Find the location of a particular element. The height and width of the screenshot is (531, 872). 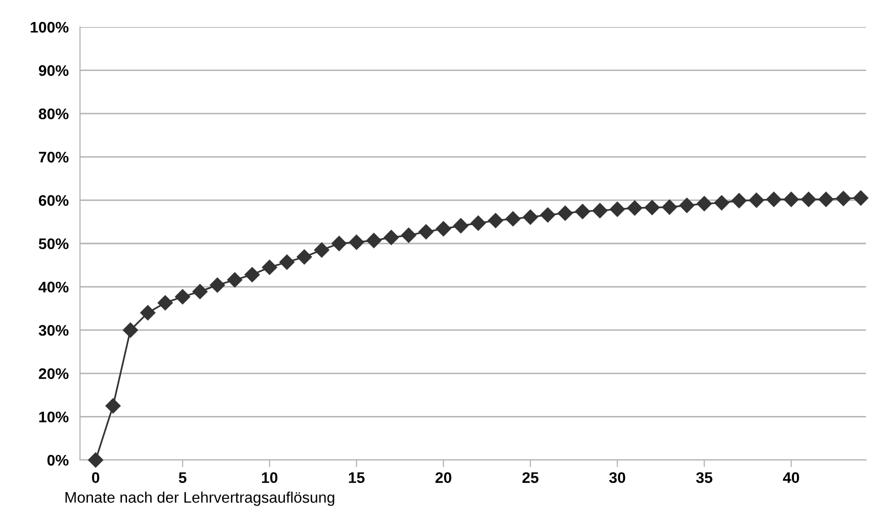

y-tick-label: 10% is located at coordinates (53, 417).